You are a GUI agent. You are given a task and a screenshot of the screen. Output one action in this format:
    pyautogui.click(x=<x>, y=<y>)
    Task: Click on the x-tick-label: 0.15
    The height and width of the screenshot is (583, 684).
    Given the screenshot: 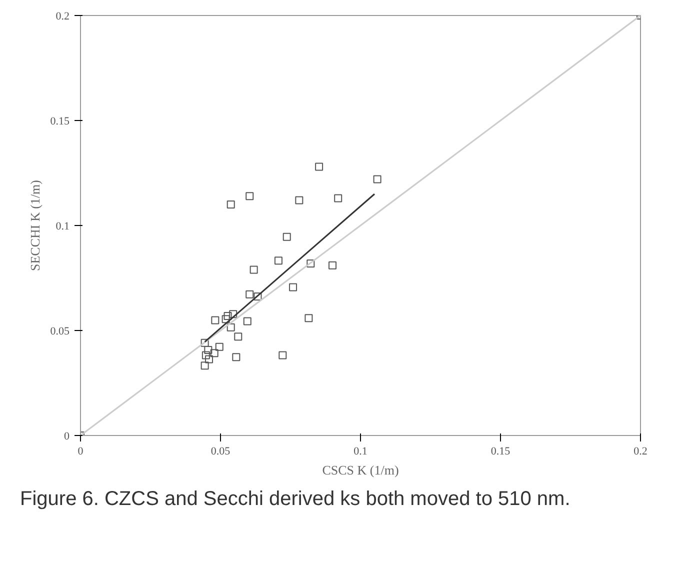 What is the action you would take?
    pyautogui.click(x=500, y=452)
    